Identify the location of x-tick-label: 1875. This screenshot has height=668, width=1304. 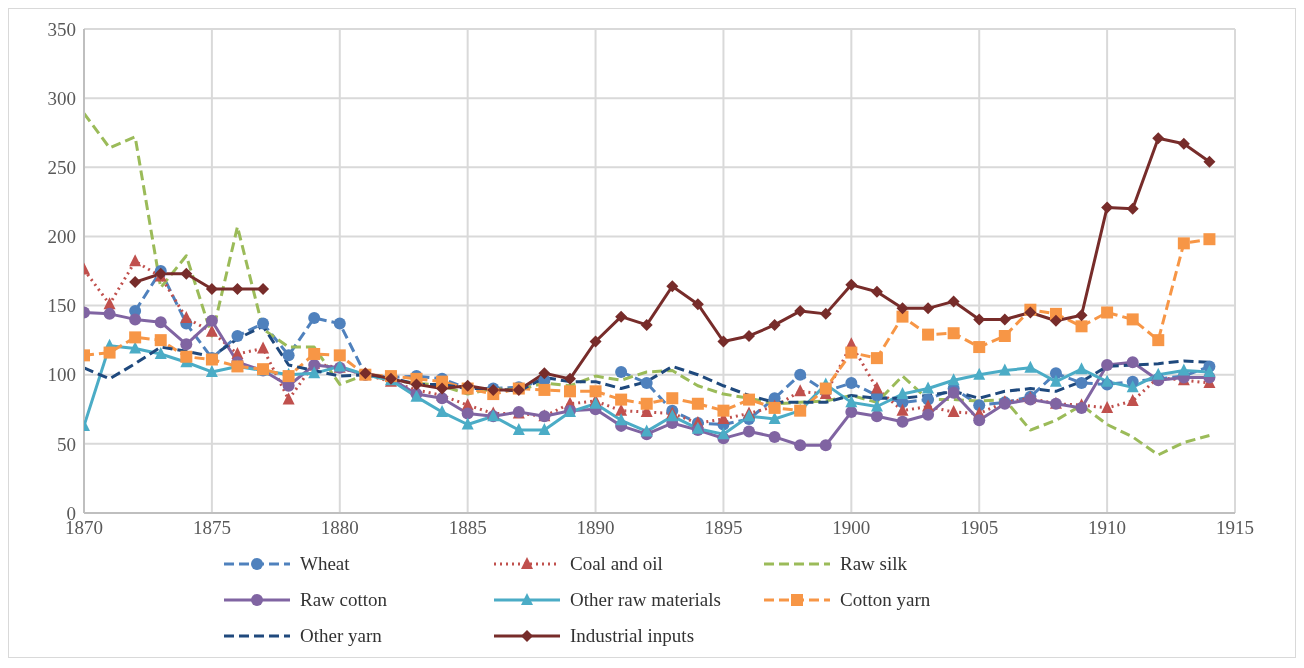
(211, 528).